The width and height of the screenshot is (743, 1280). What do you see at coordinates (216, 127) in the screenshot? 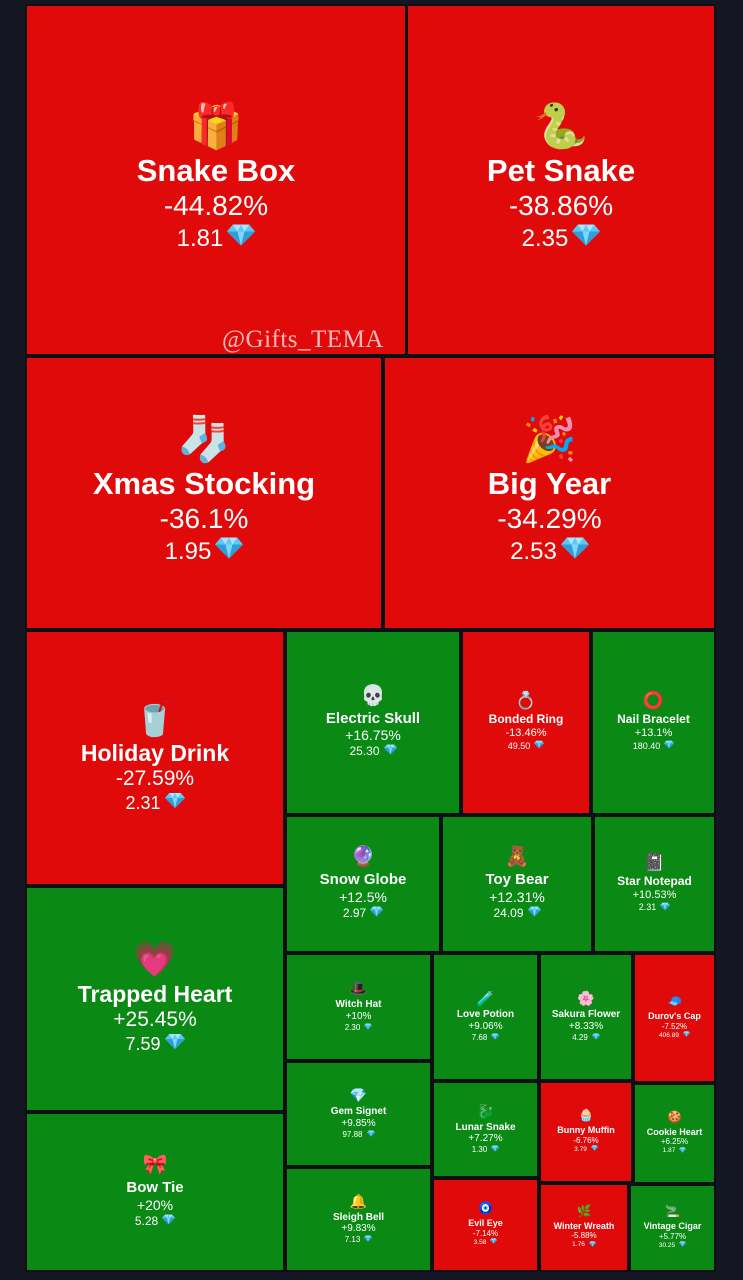
I see `gift-box-icon: 🎁` at bounding box center [216, 127].